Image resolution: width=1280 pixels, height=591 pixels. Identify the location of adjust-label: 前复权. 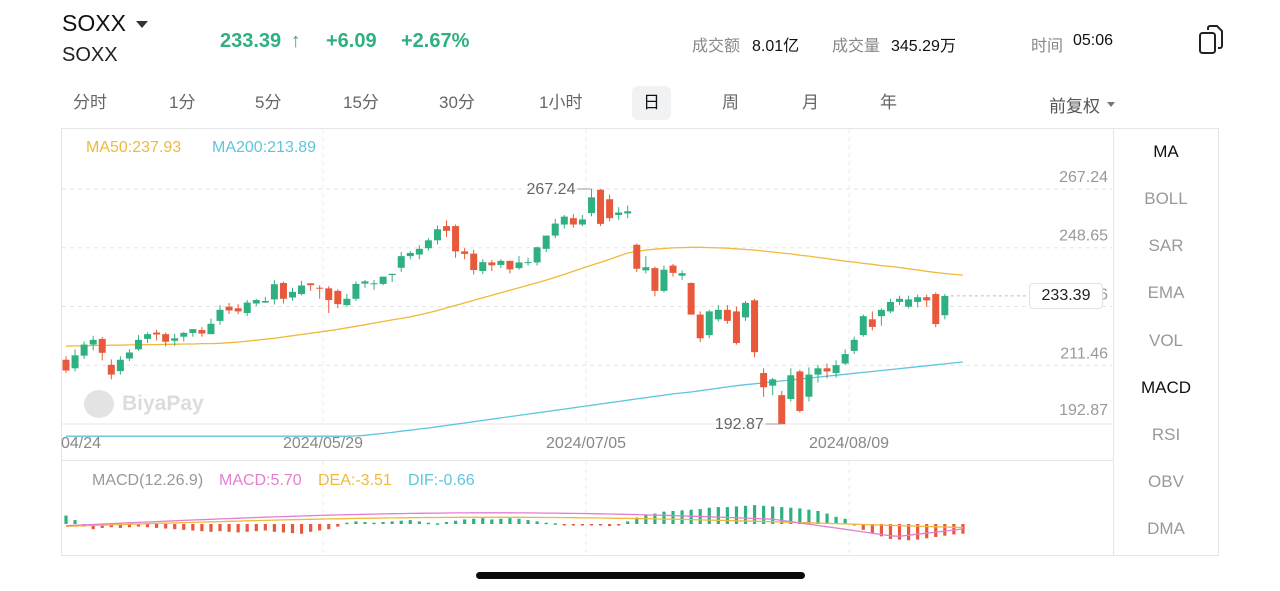
(1074, 106).